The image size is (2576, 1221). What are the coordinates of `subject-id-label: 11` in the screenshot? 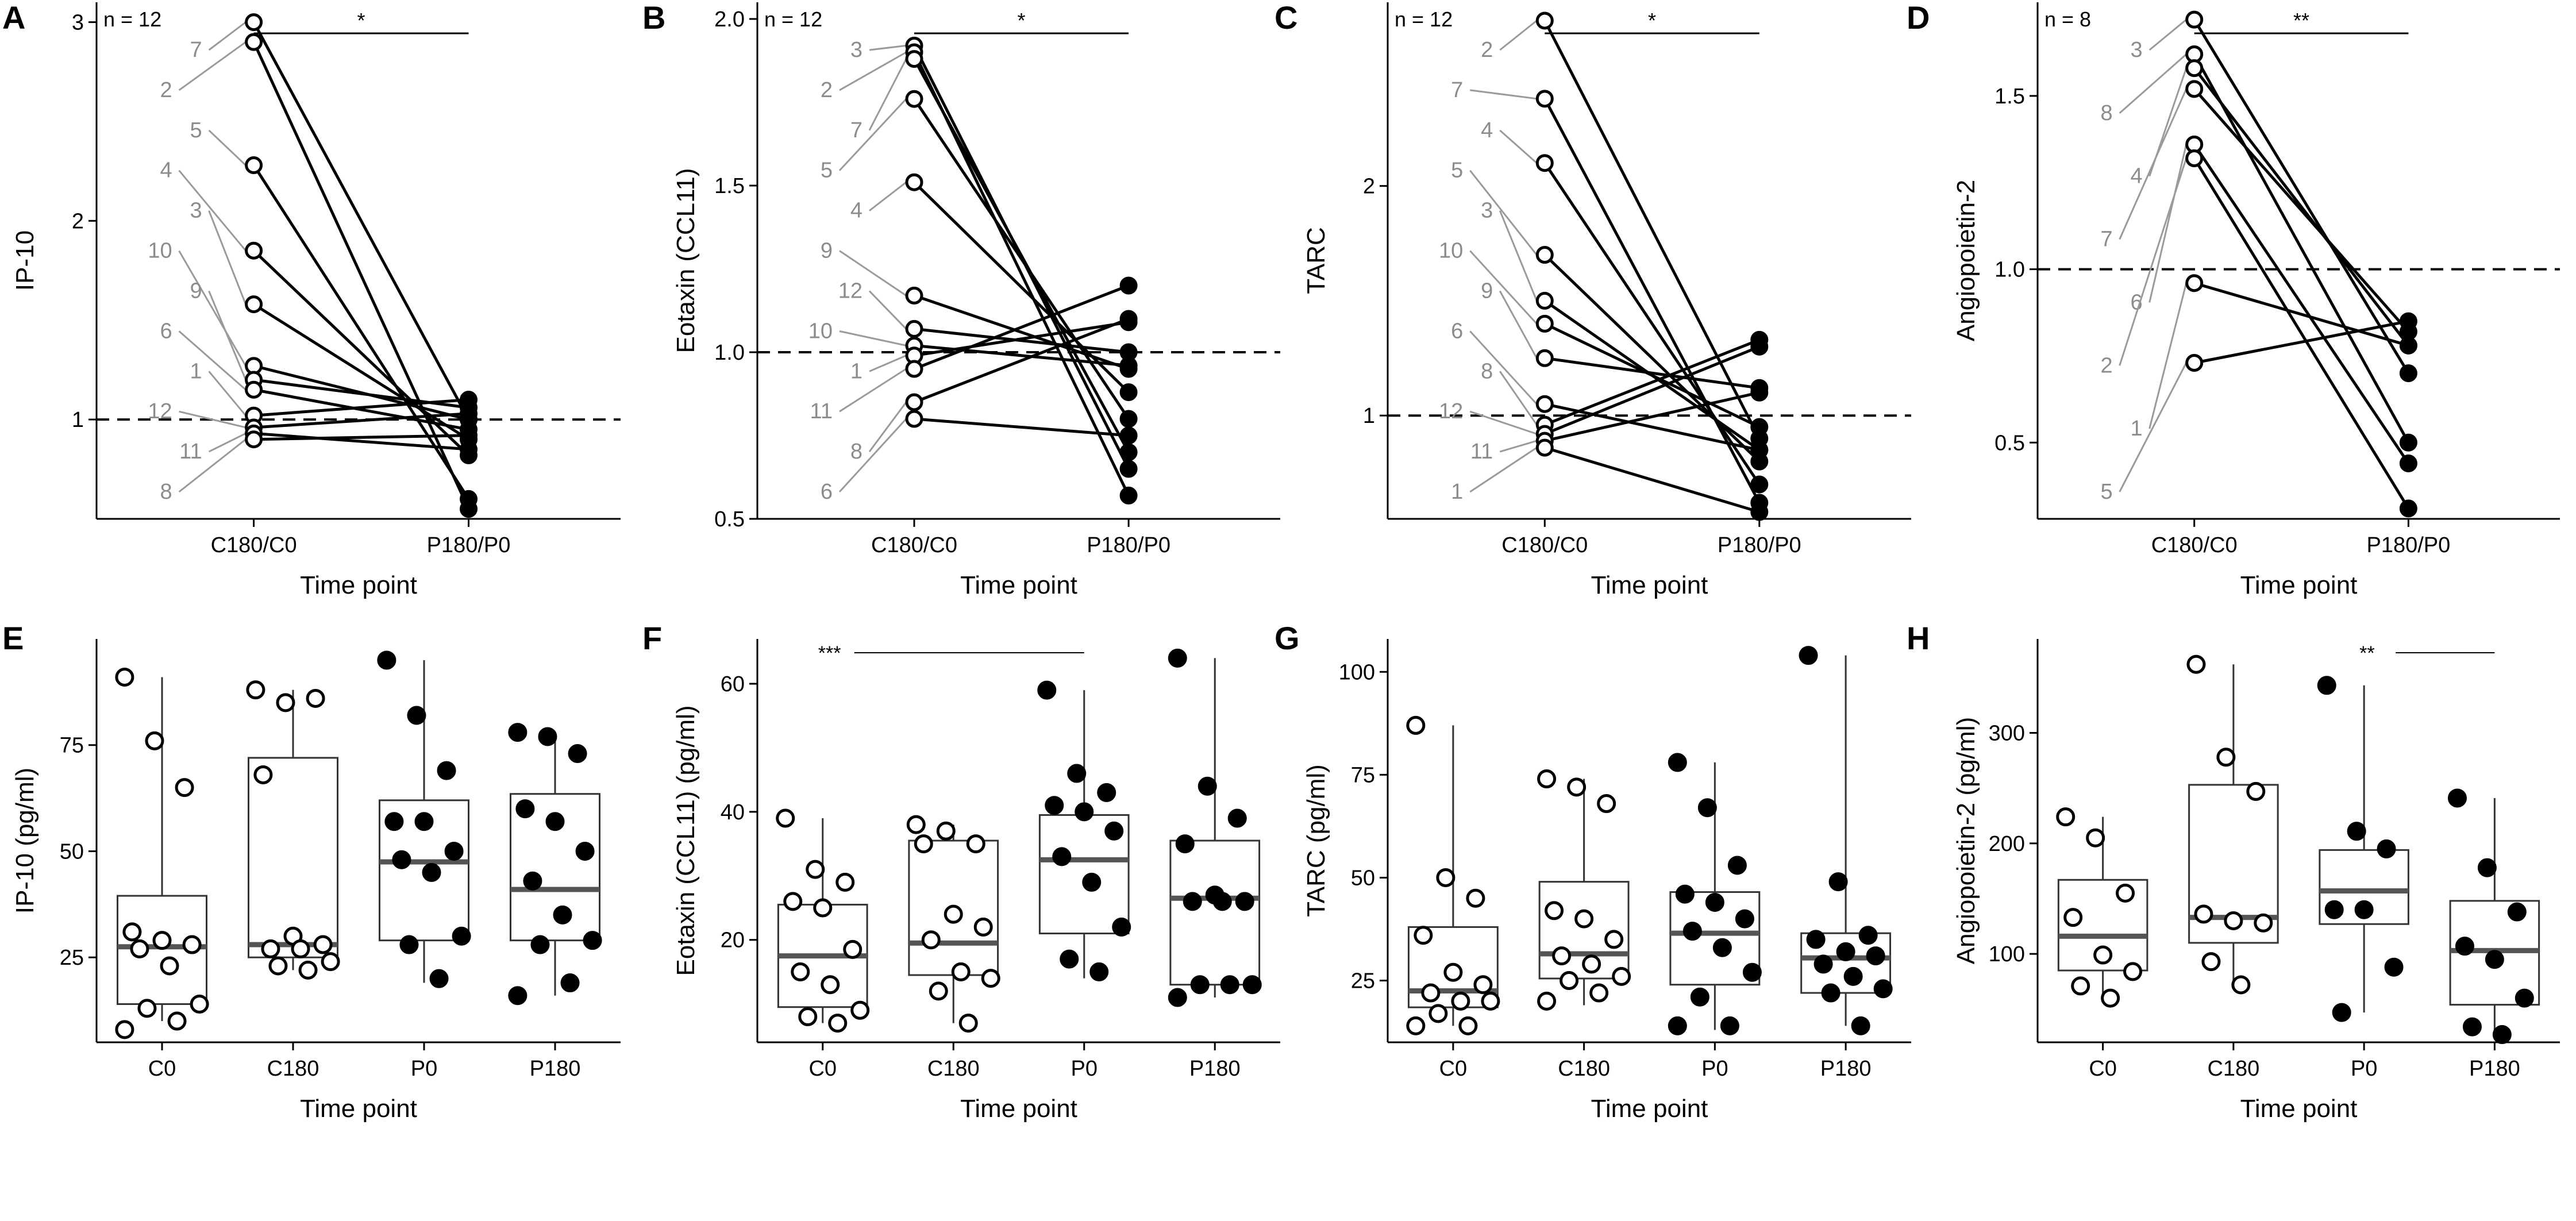 It's located at (190, 452).